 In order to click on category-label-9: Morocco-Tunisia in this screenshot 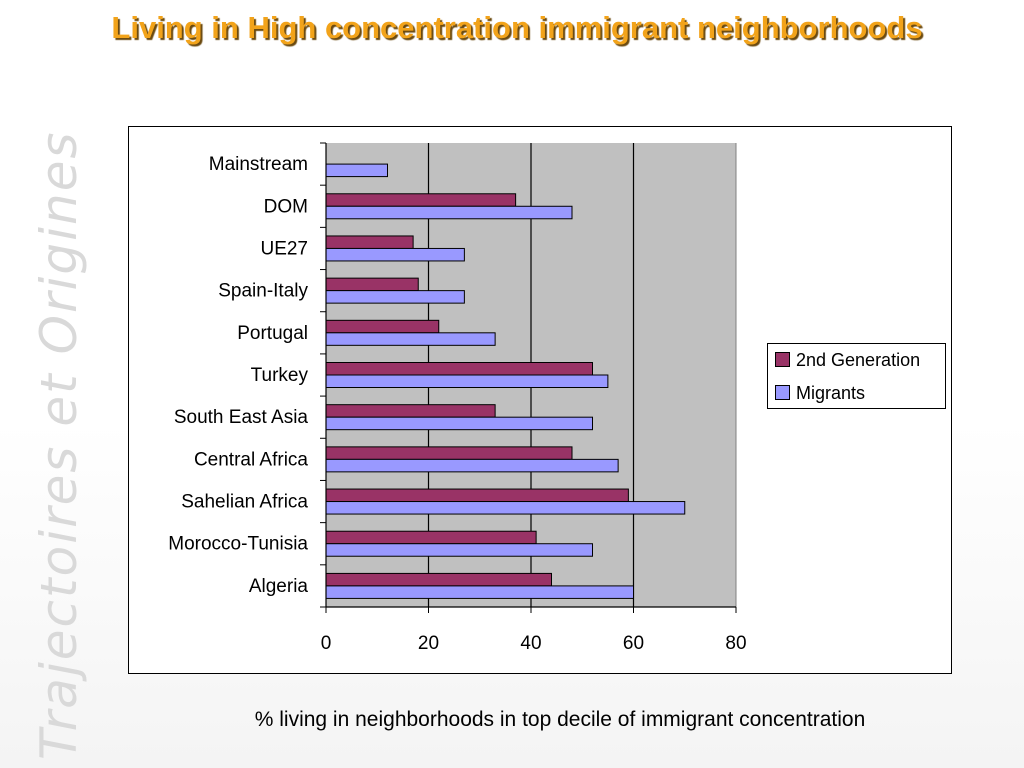, I will do `click(238, 544)`.